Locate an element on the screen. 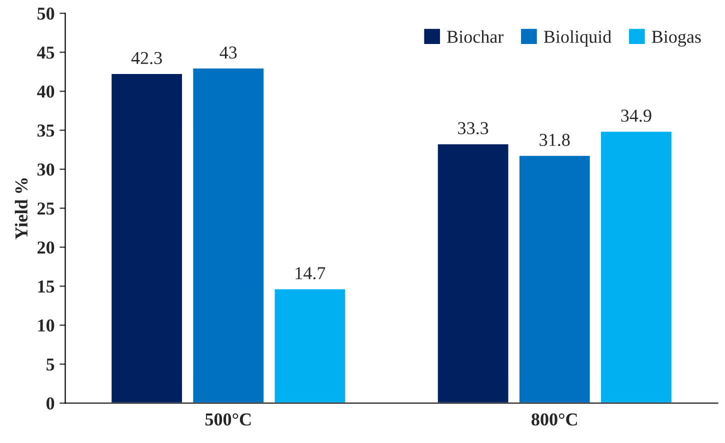 This screenshot has height=443, width=725. y-axis-title: Yield % is located at coordinates (21, 209).